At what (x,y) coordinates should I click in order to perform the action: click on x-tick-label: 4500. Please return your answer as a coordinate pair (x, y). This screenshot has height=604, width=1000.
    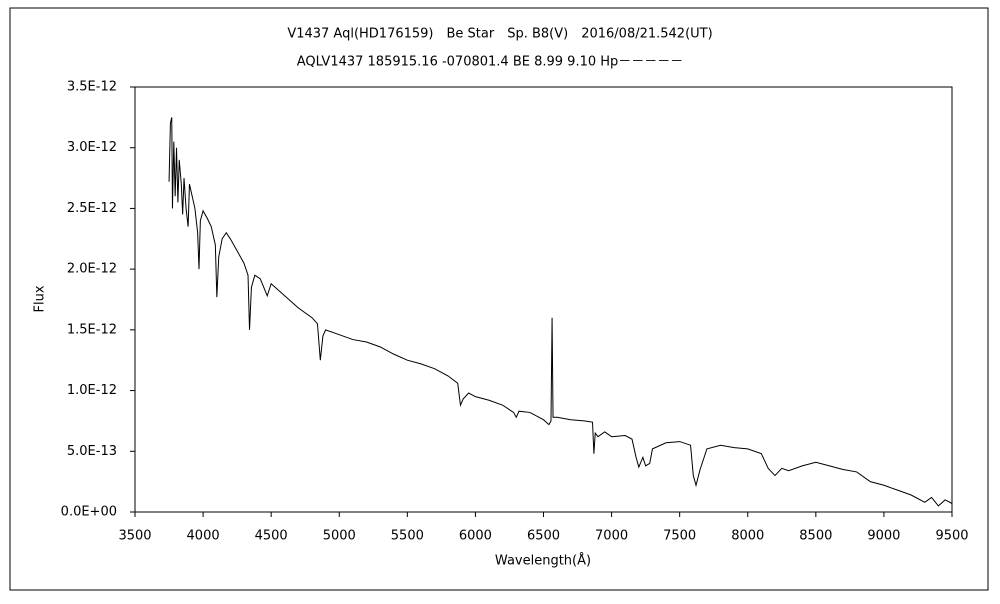
    Looking at the image, I should click on (271, 536).